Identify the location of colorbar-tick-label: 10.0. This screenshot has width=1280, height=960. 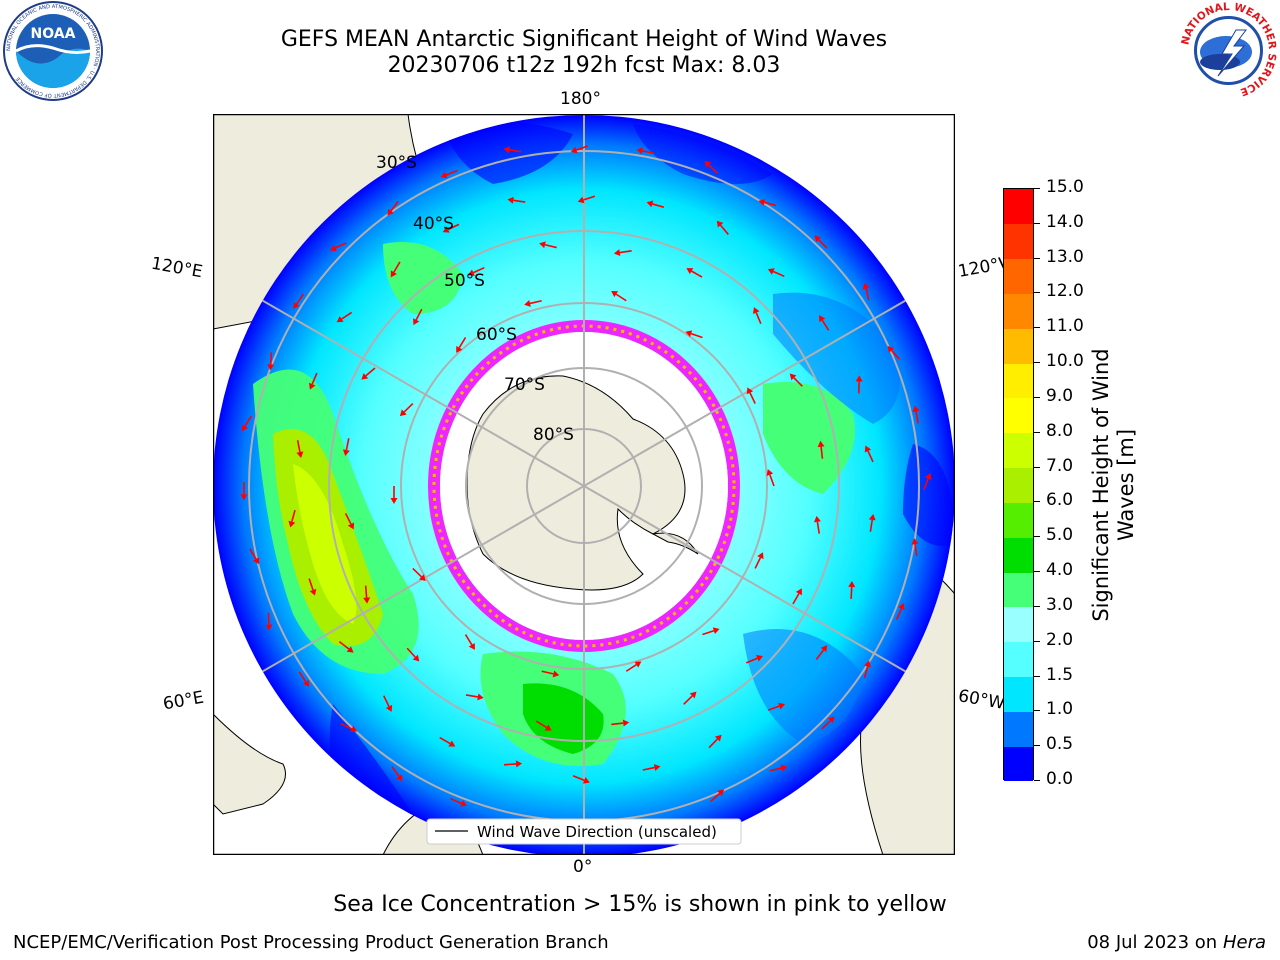
(1065, 361).